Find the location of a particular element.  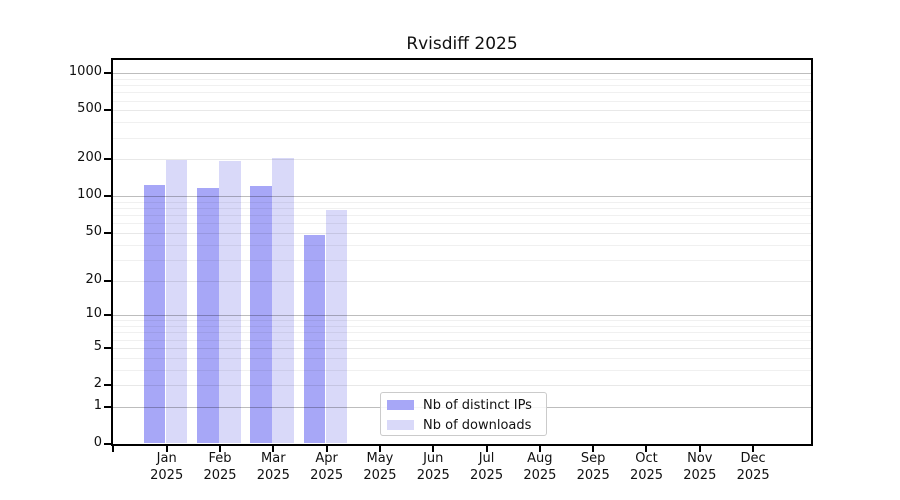

x-tick-feb is located at coordinates (220, 449).